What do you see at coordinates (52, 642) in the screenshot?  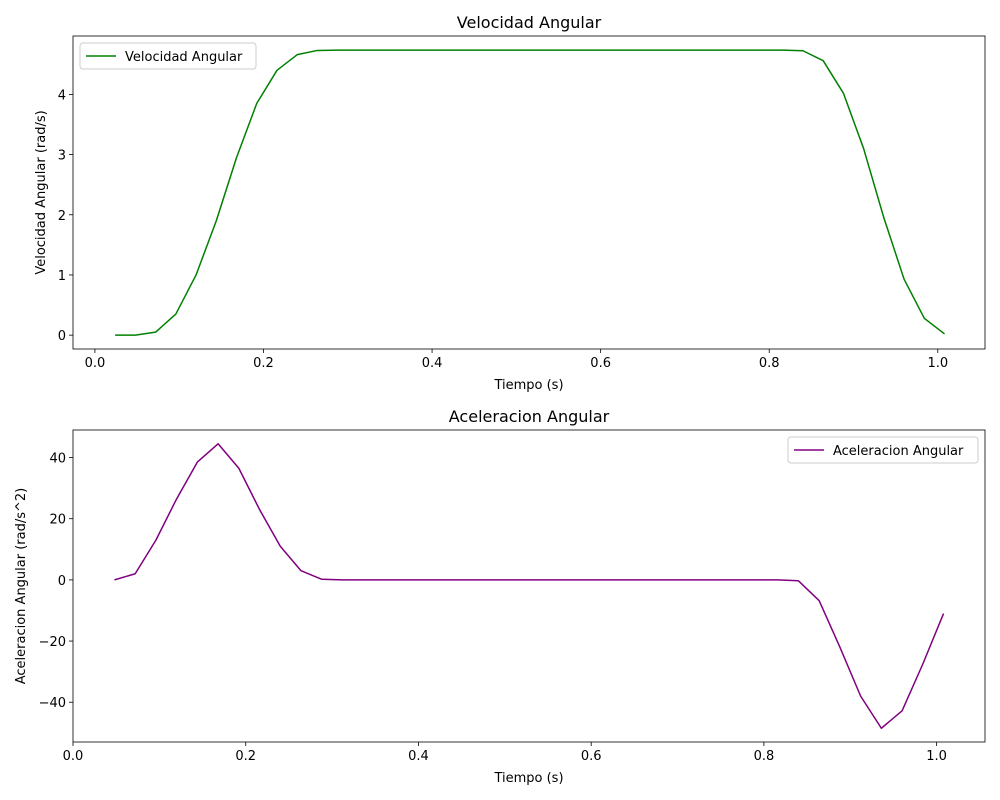 I see `y-tick-label: −20` at bounding box center [52, 642].